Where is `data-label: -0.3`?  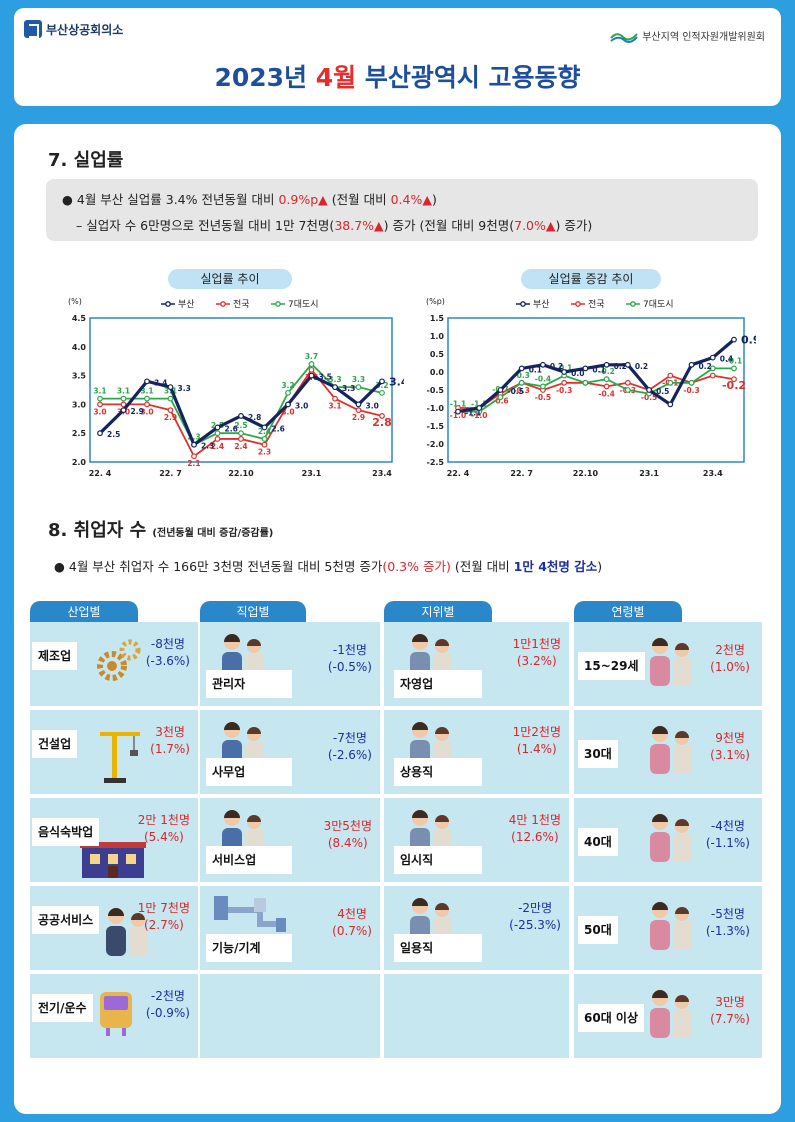 data-label: -0.3 is located at coordinates (564, 390).